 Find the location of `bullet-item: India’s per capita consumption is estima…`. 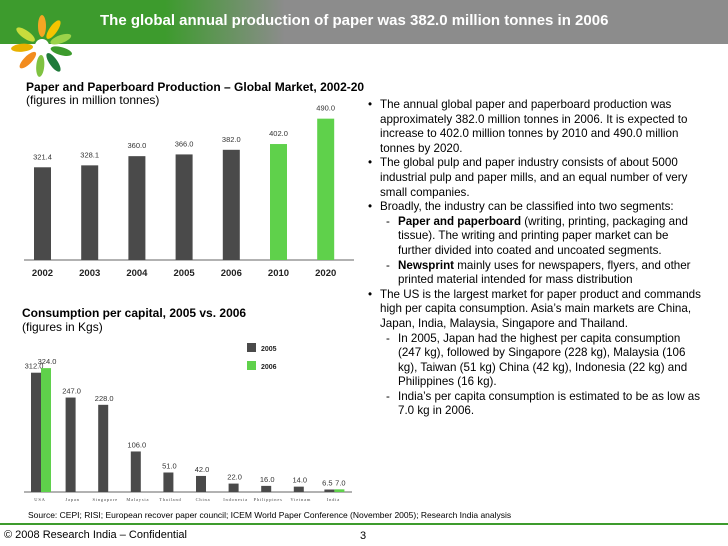

bullet-item: India’s per capita consumption is estima… is located at coordinates (534, 404).